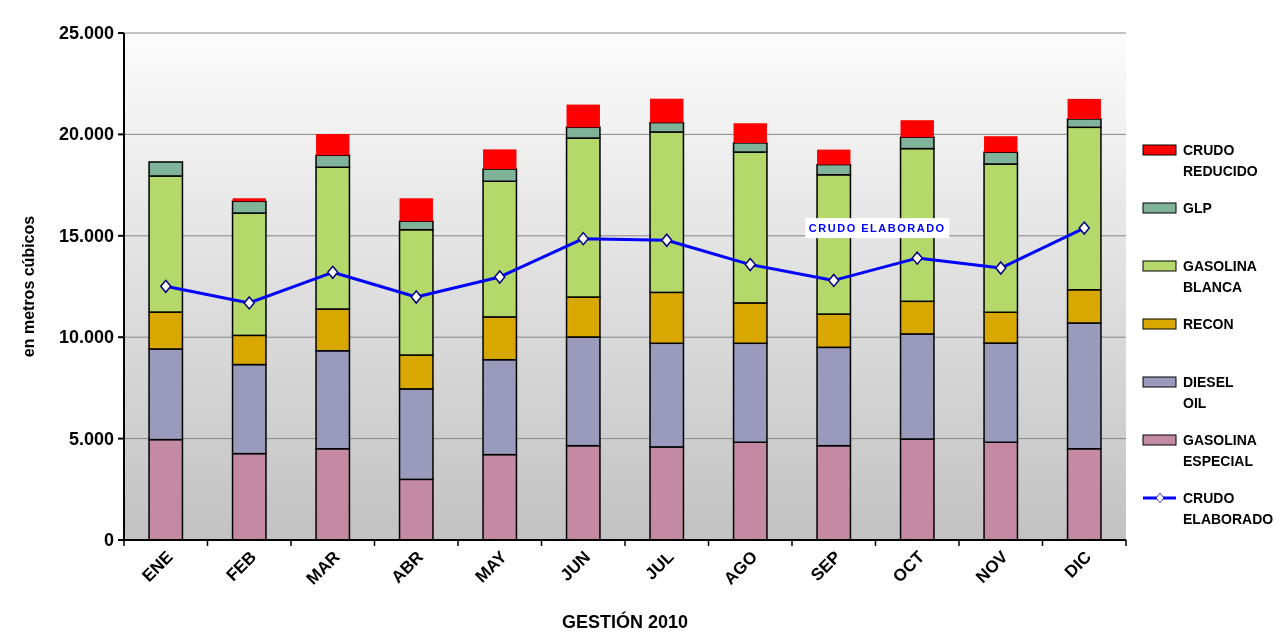 This screenshot has width=1281, height=643. What do you see at coordinates (86, 134) in the screenshot?
I see `y-tick-label: 20.000` at bounding box center [86, 134].